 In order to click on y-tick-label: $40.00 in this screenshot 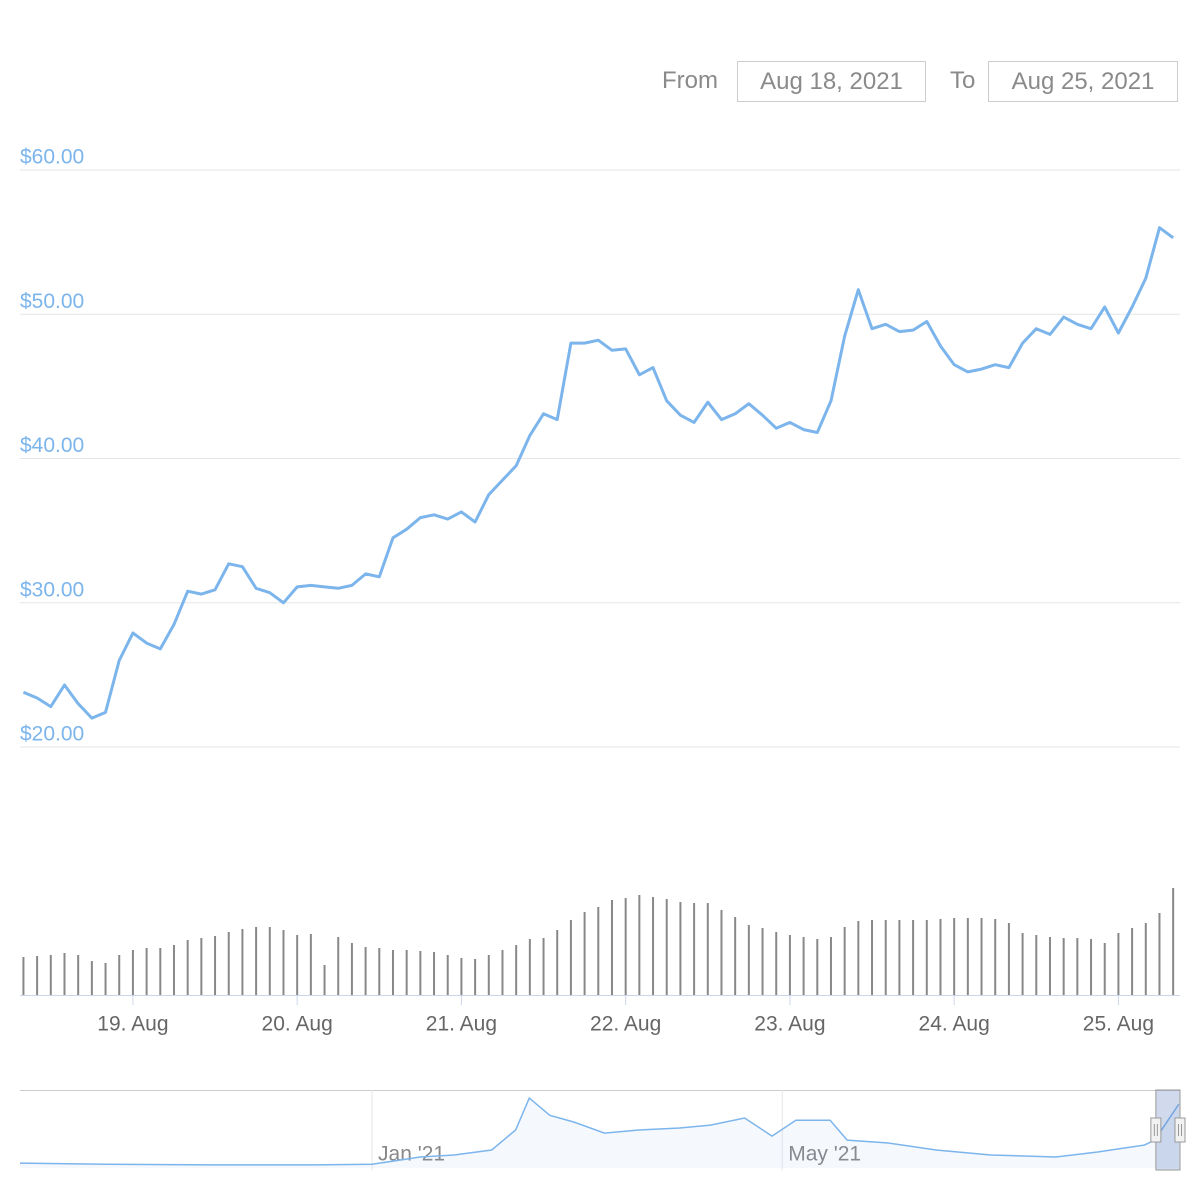, I will do `click(52, 445)`.